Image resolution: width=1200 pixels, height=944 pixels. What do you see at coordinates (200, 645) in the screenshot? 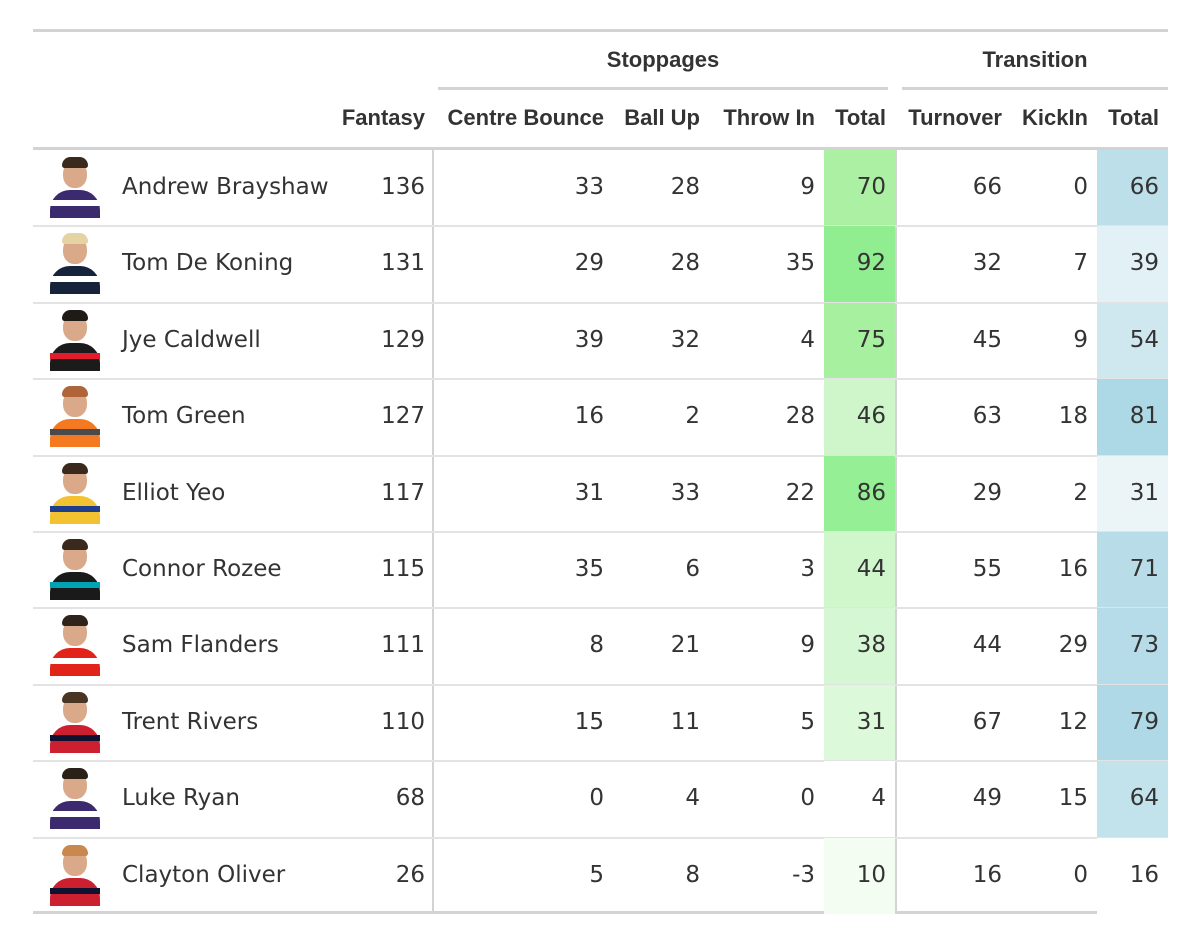
I see `player-name: Sam Flanders` at bounding box center [200, 645].